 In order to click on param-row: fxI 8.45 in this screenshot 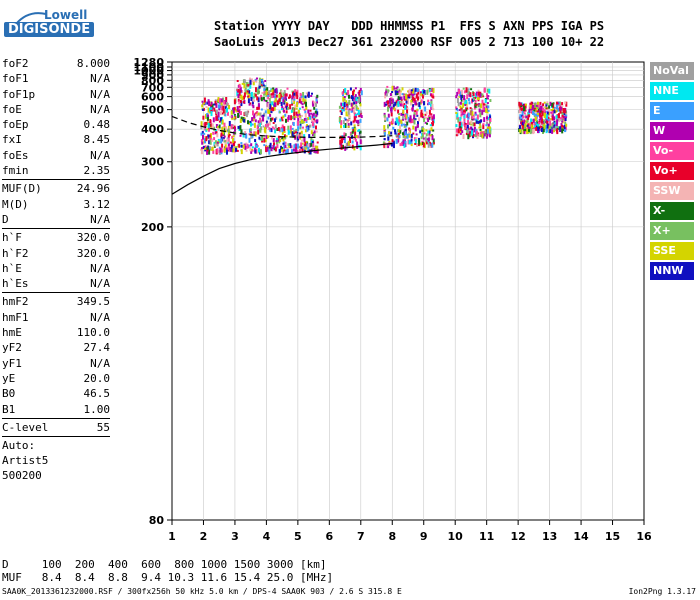, I will do `click(56, 139)`.